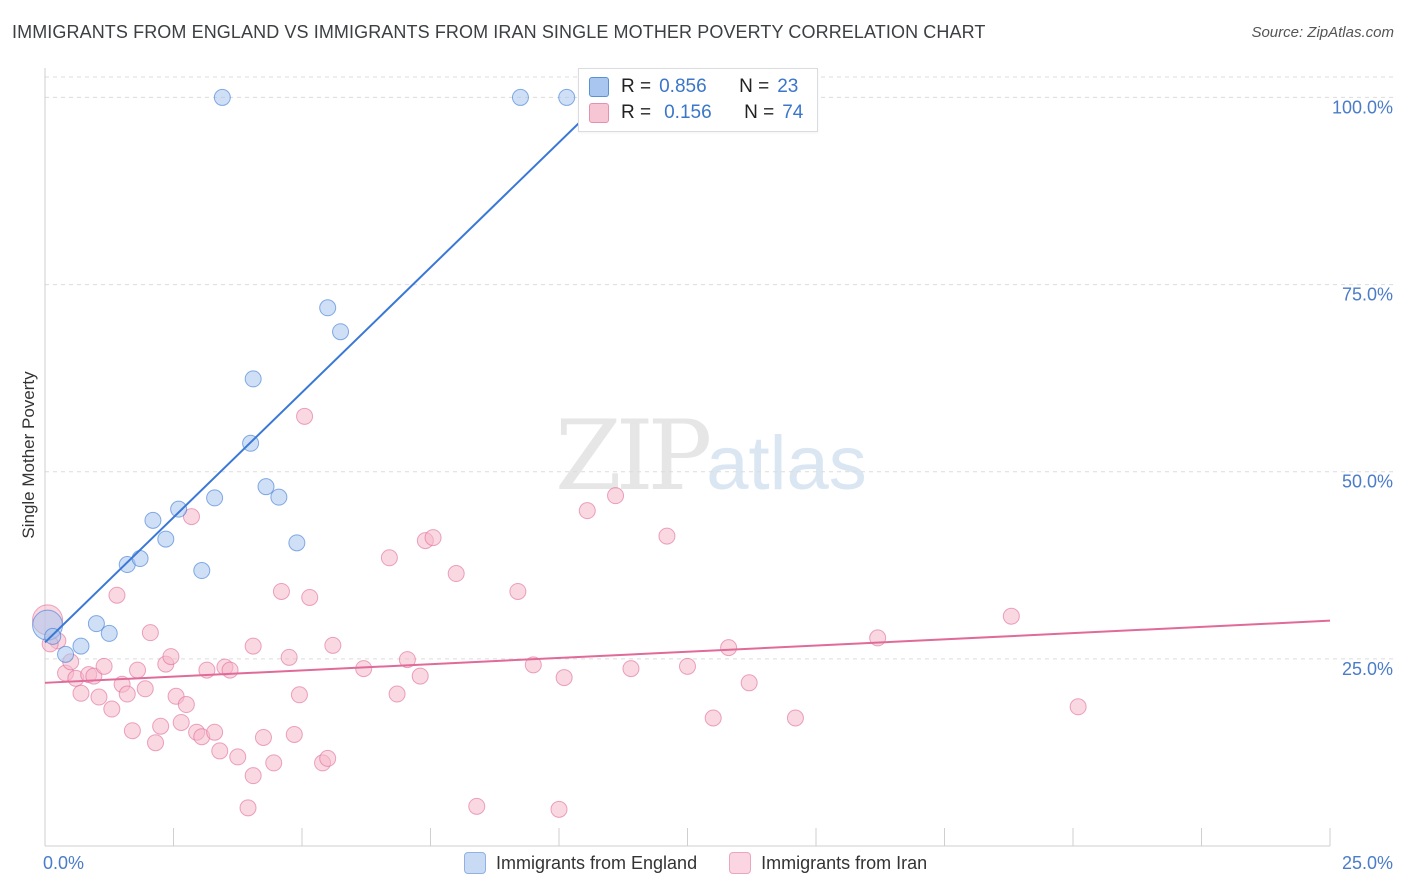  I want to click on legend-item-iran: Immigrants from Iran, so click(828, 863).